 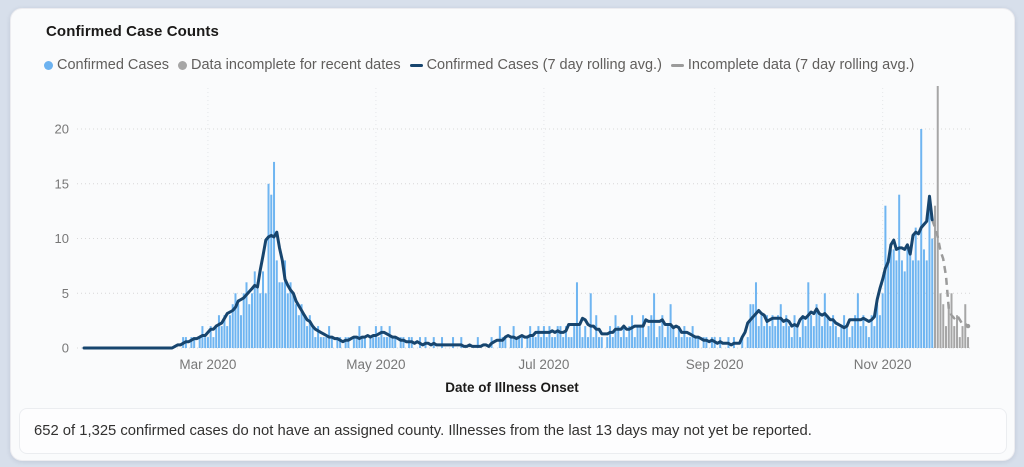 I want to click on incomplete-line-end-dot, so click(x=968, y=326).